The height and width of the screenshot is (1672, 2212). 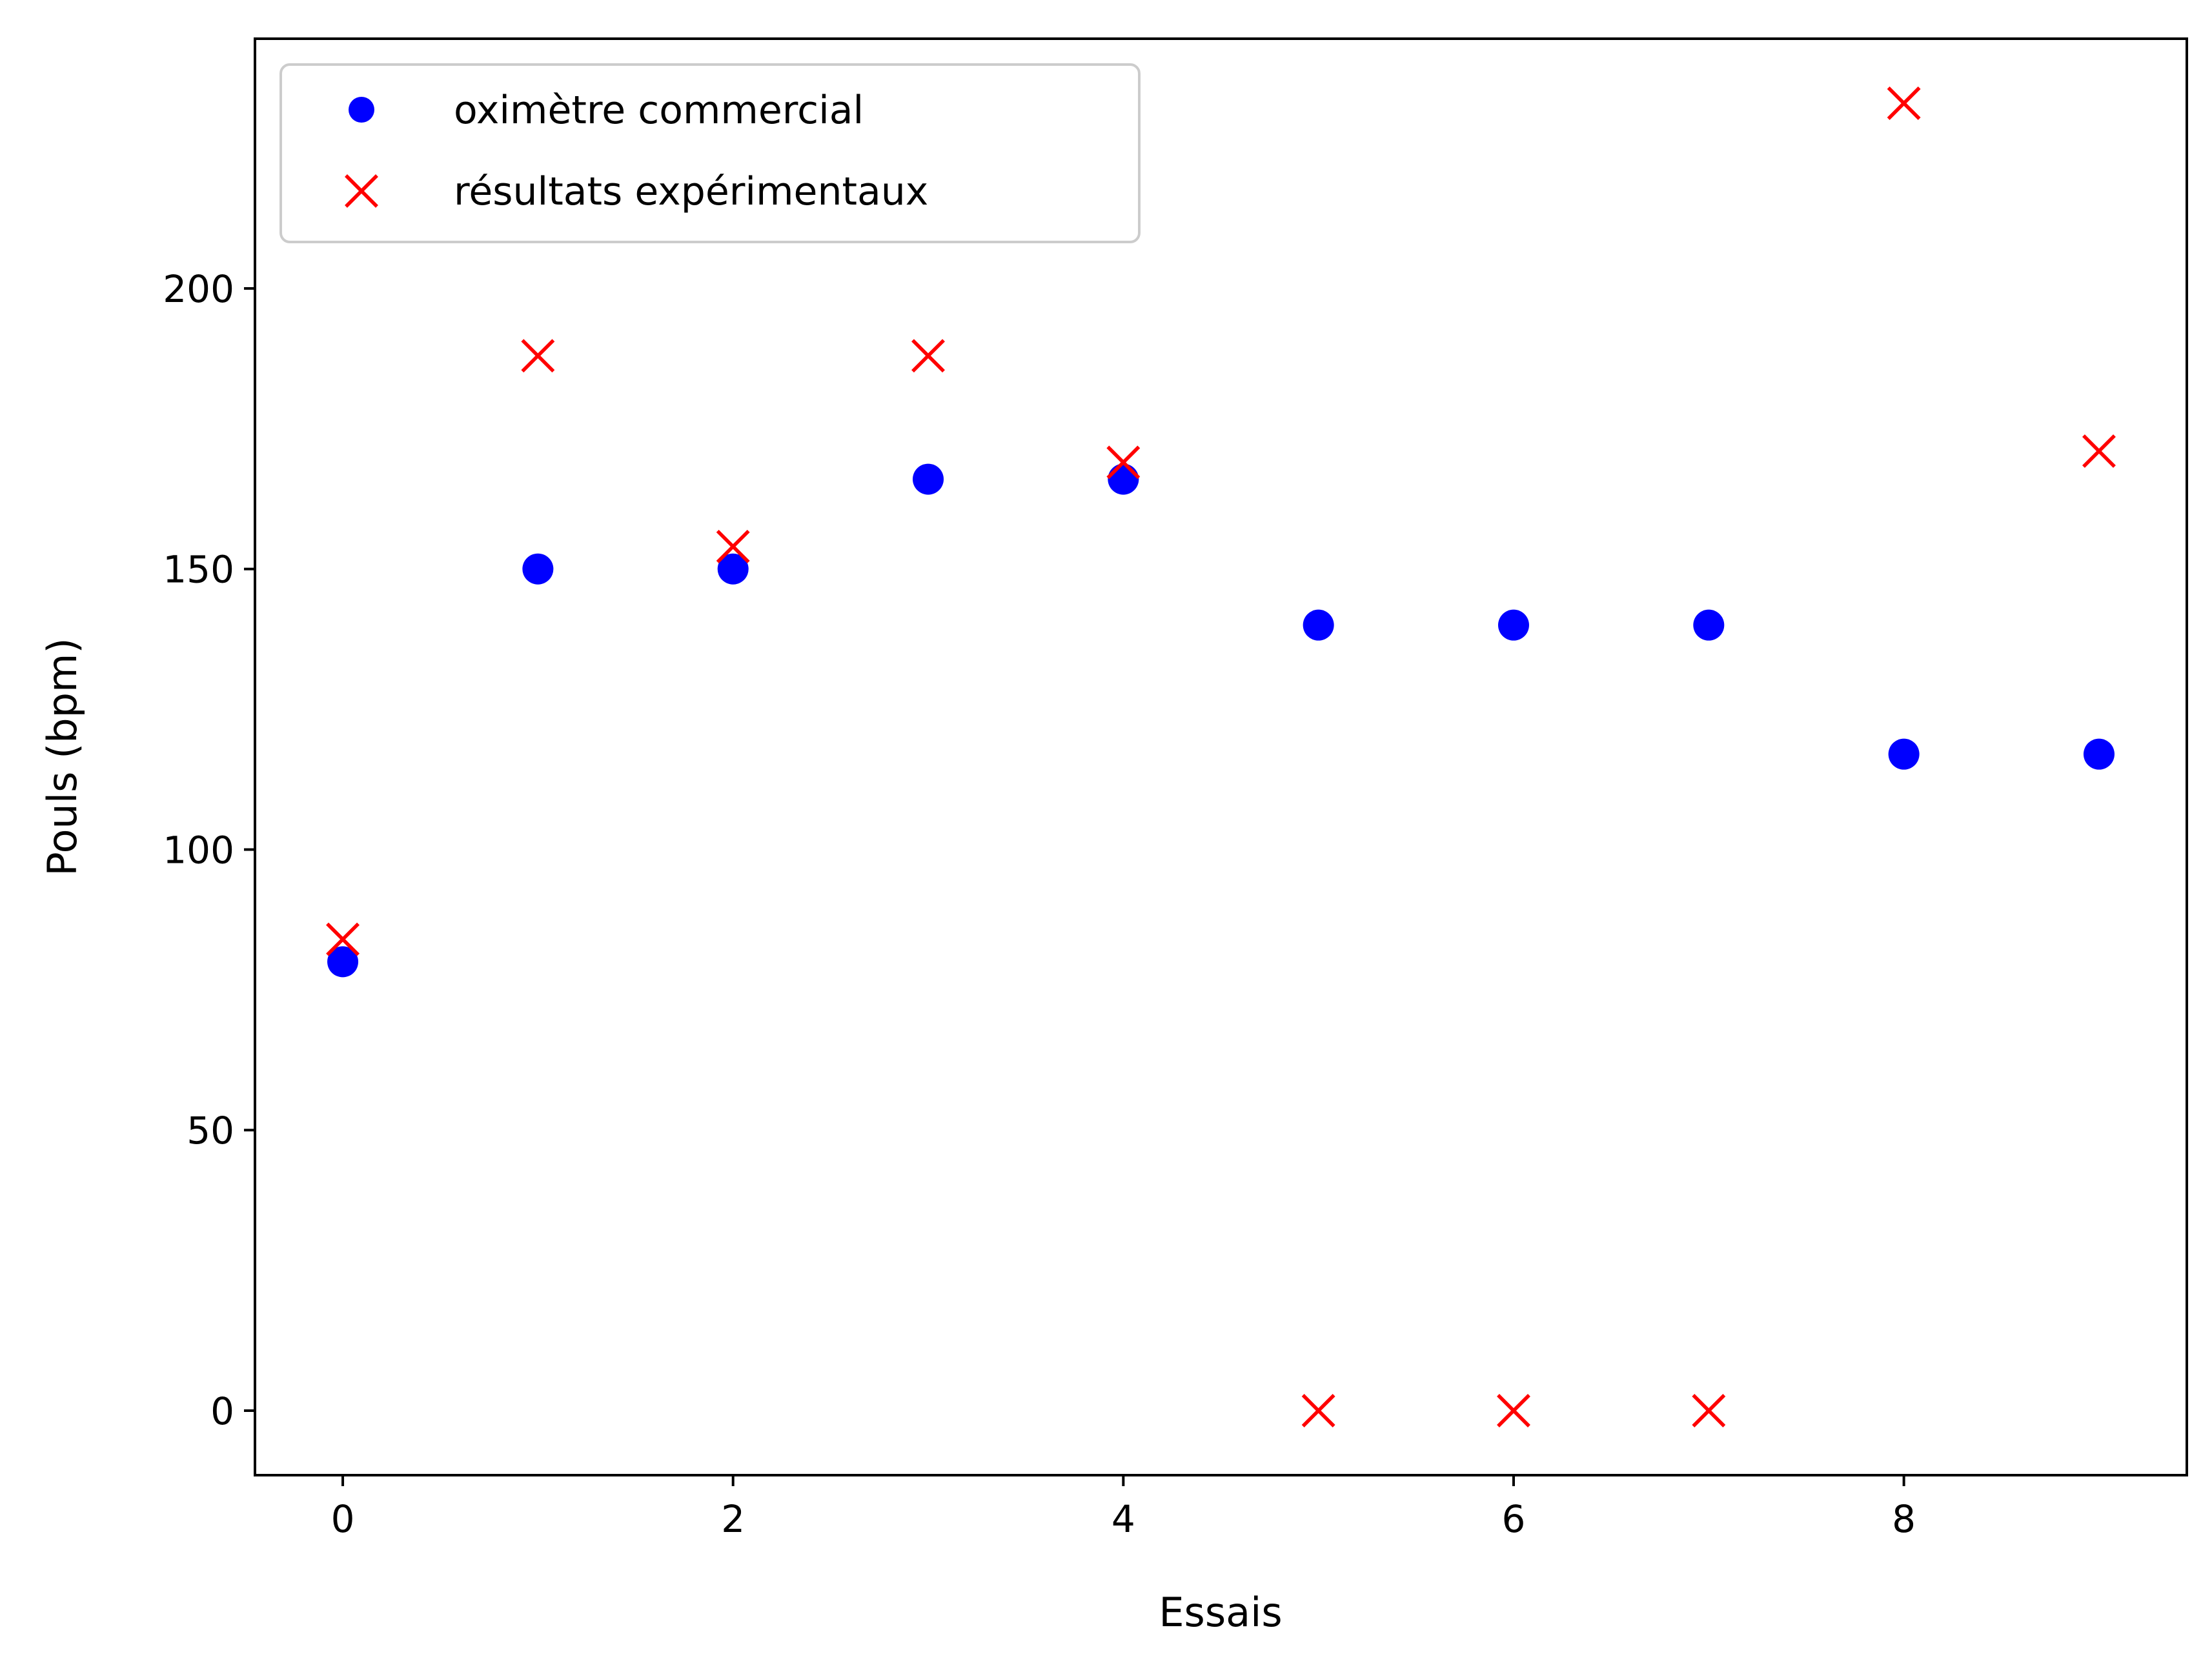 What do you see at coordinates (659, 110) in the screenshot?
I see `legend-label-commercial: oximètre commercial` at bounding box center [659, 110].